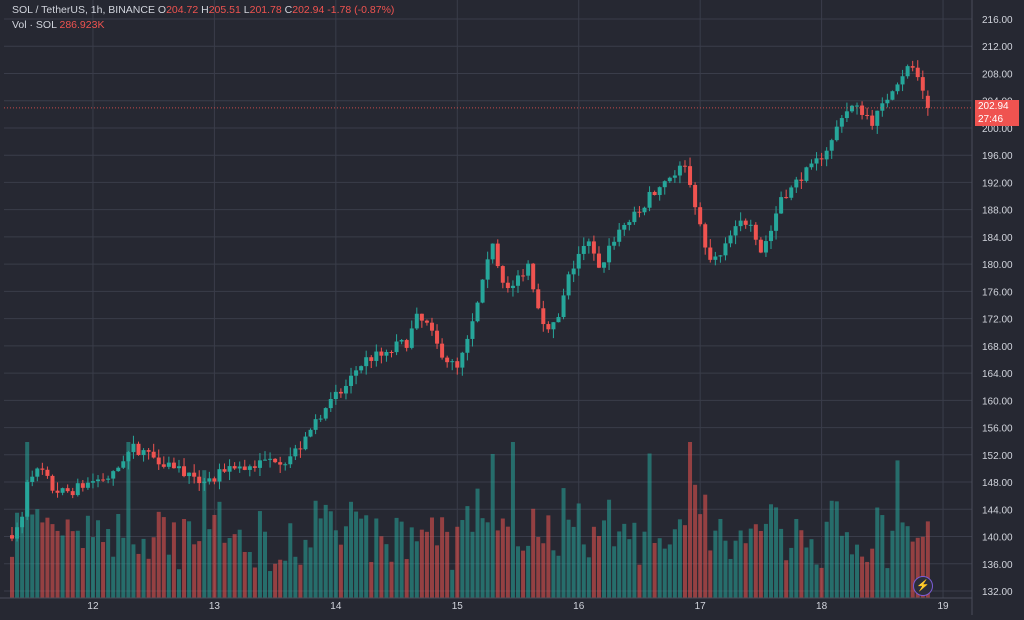 The width and height of the screenshot is (1024, 620). What do you see at coordinates (943, 606) in the screenshot?
I see `time-tick-label: 19` at bounding box center [943, 606].